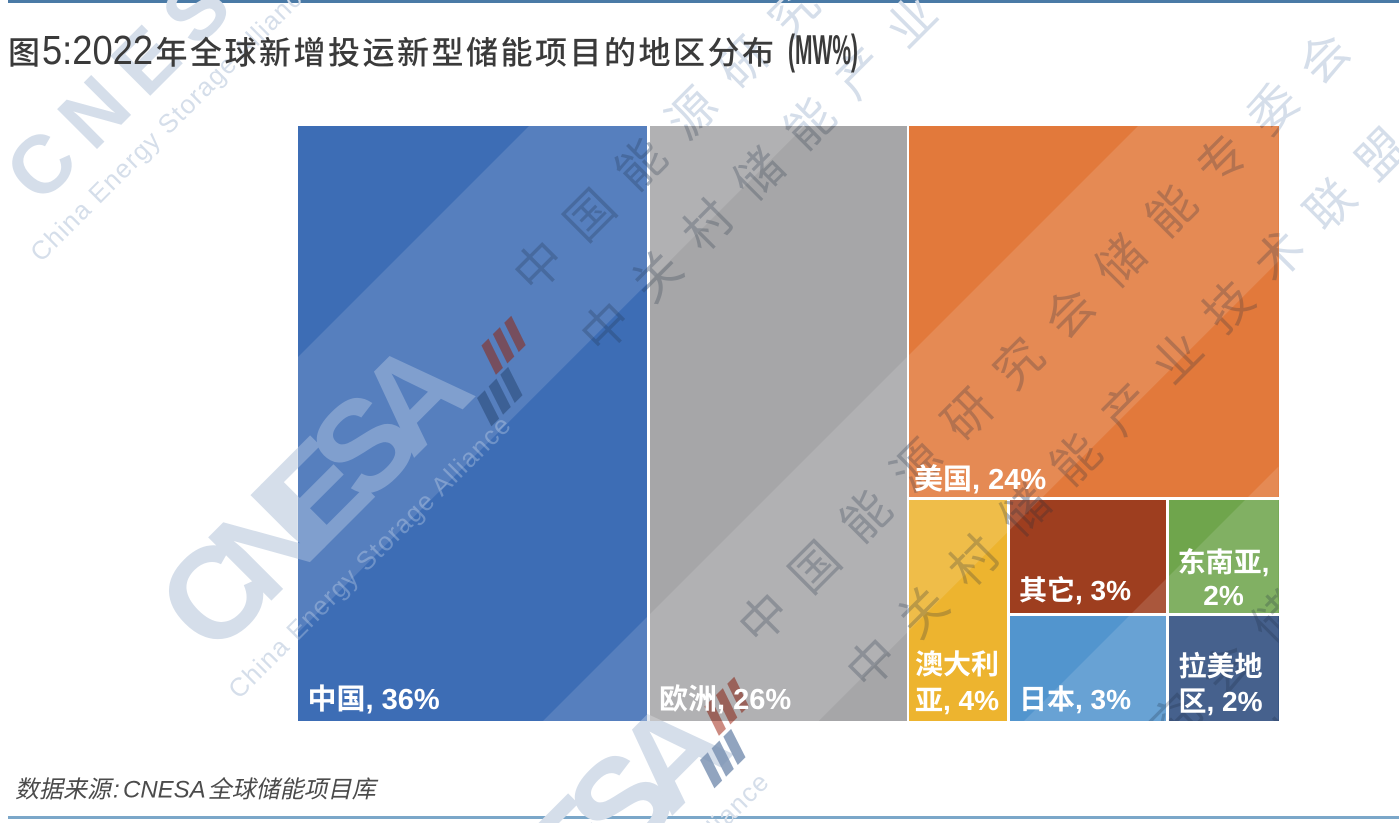  What do you see at coordinates (403, 700) in the screenshot?
I see `svg-text: , 36%` at bounding box center [403, 700].